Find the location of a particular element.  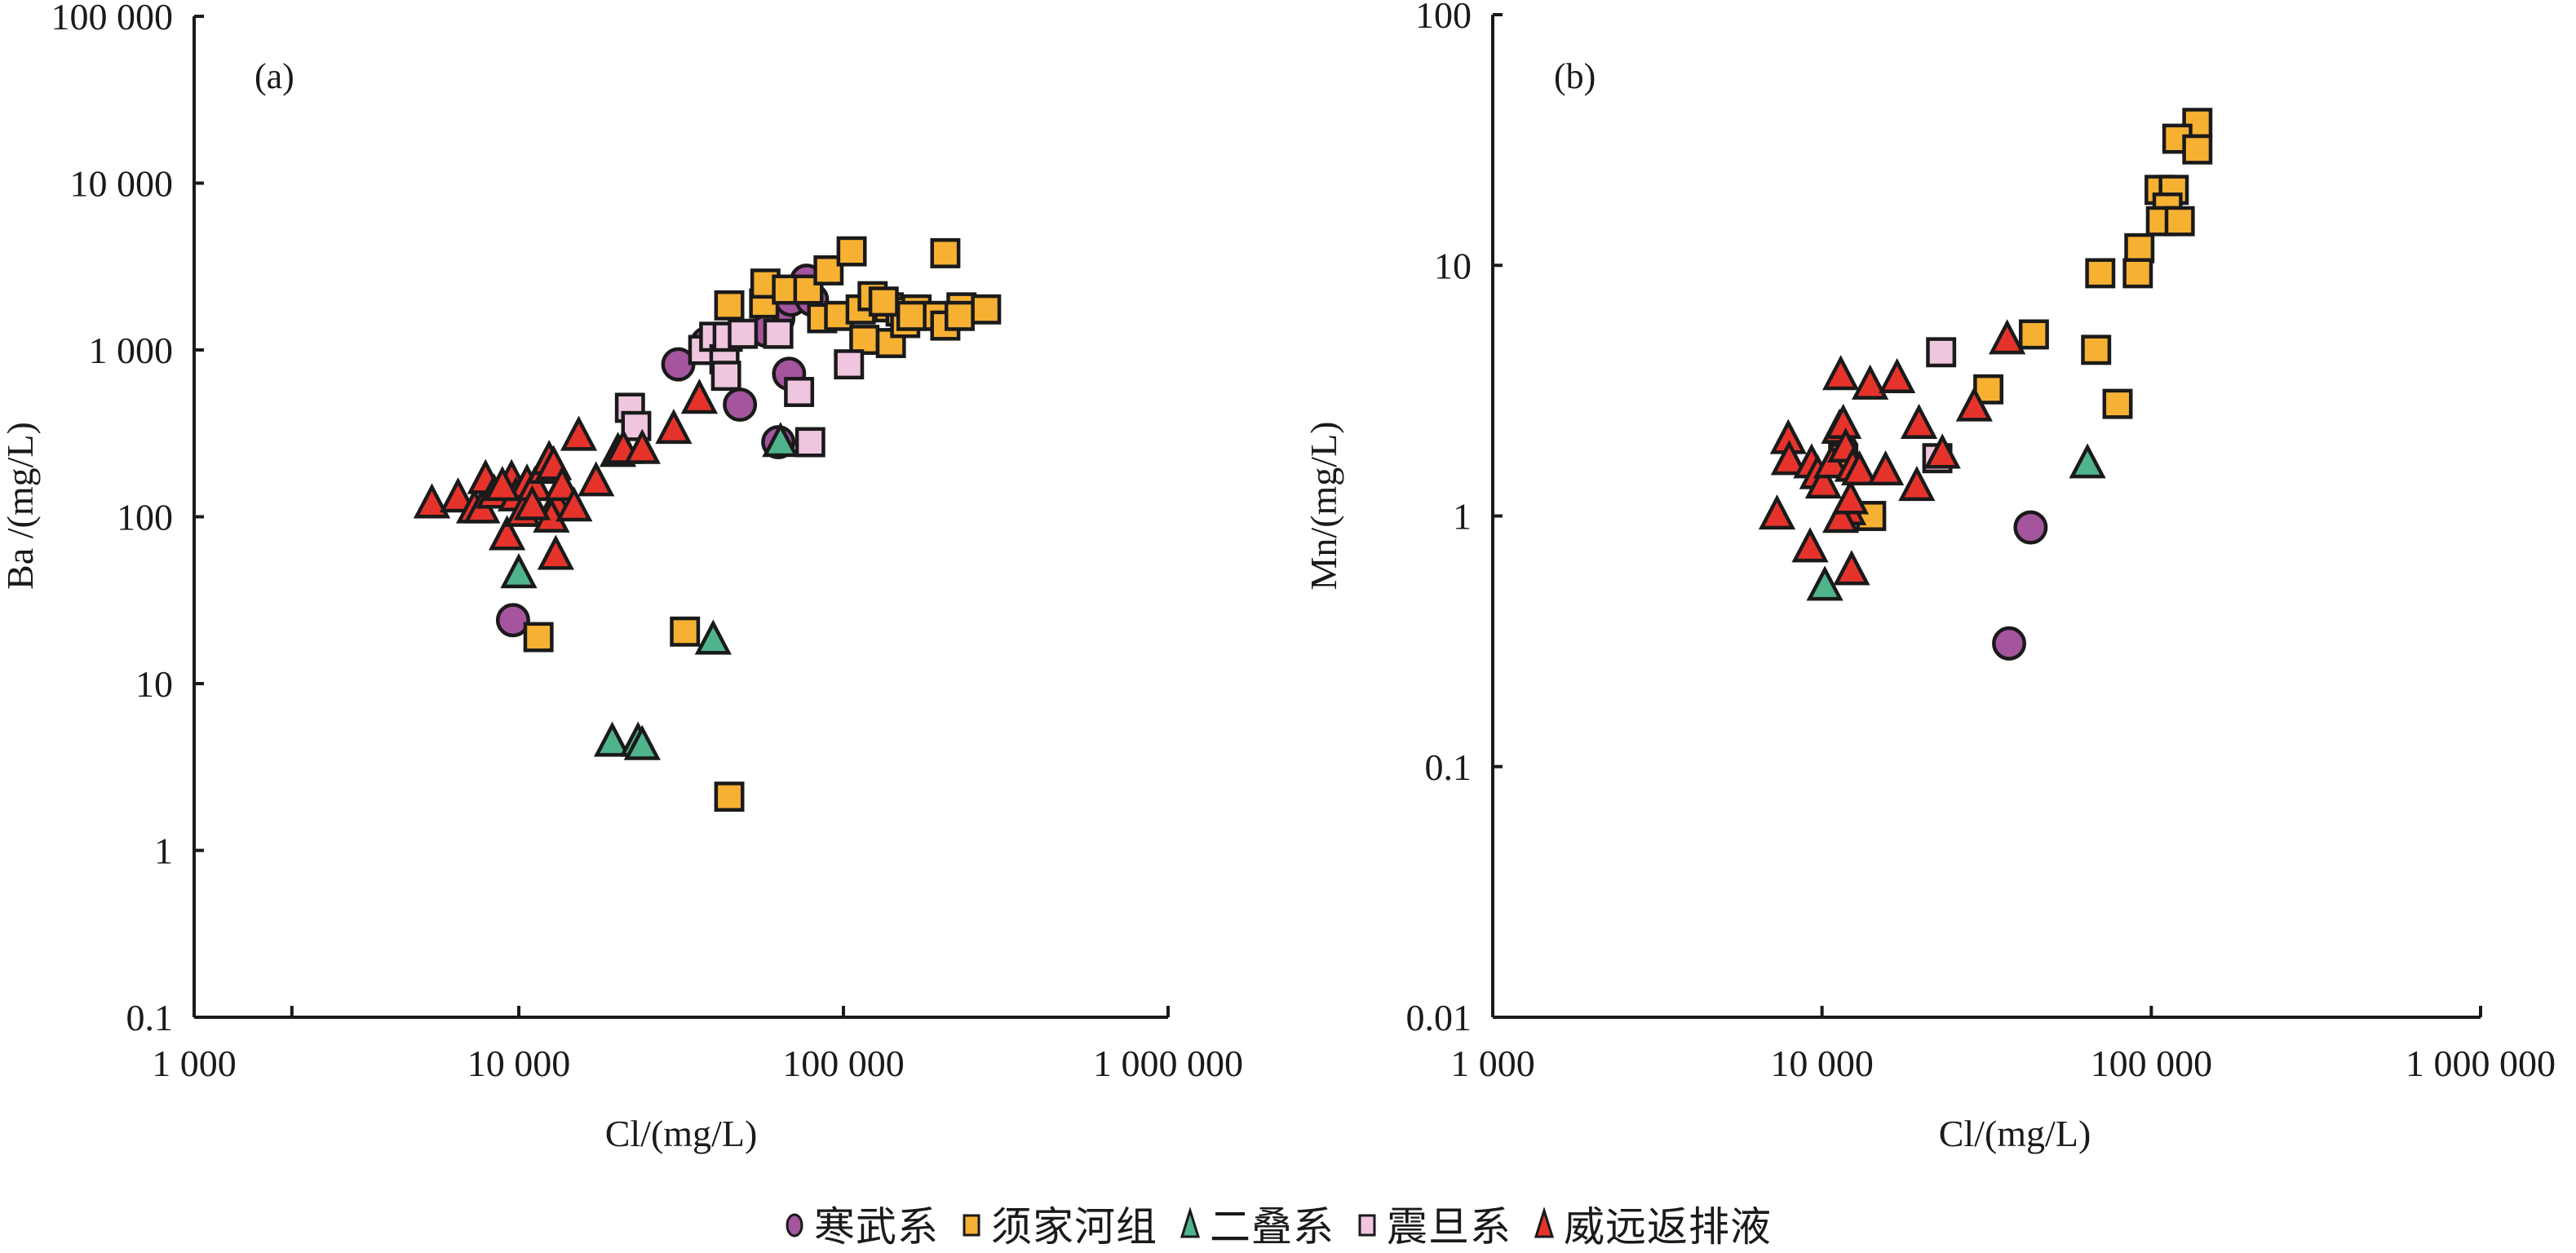

y-tick-label: 0.01 is located at coordinates (1439, 1017).